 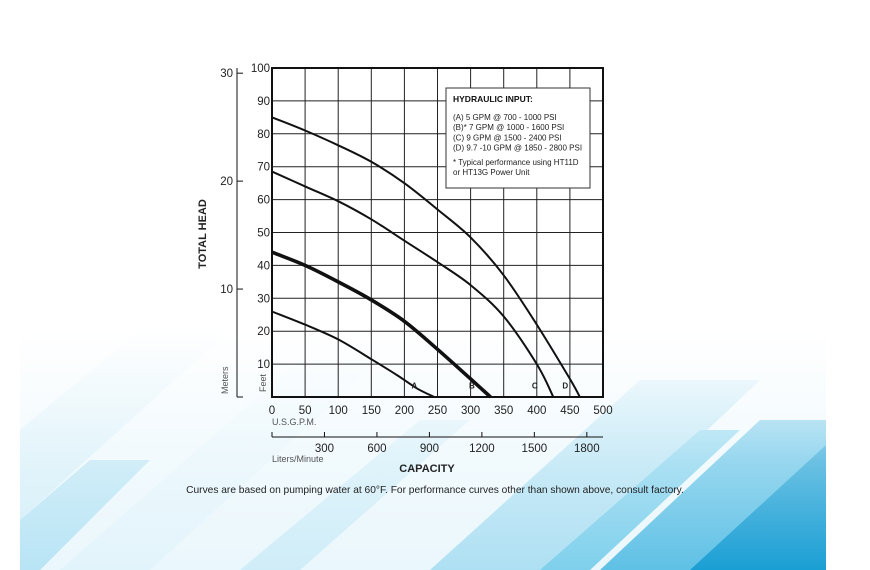 What do you see at coordinates (371, 411) in the screenshot?
I see `x-tick-label: 150` at bounding box center [371, 411].